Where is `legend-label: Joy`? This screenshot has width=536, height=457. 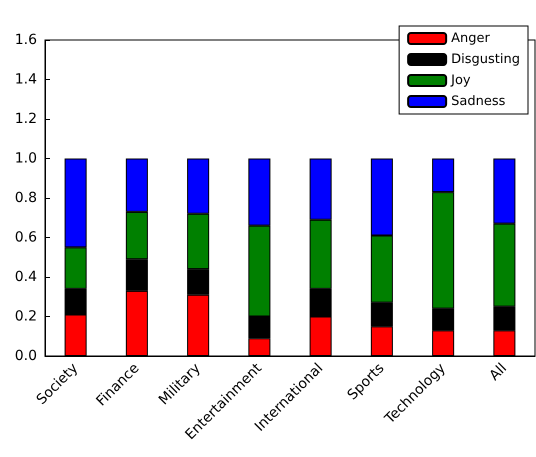 legend-label: Joy is located at coordinates (460, 80).